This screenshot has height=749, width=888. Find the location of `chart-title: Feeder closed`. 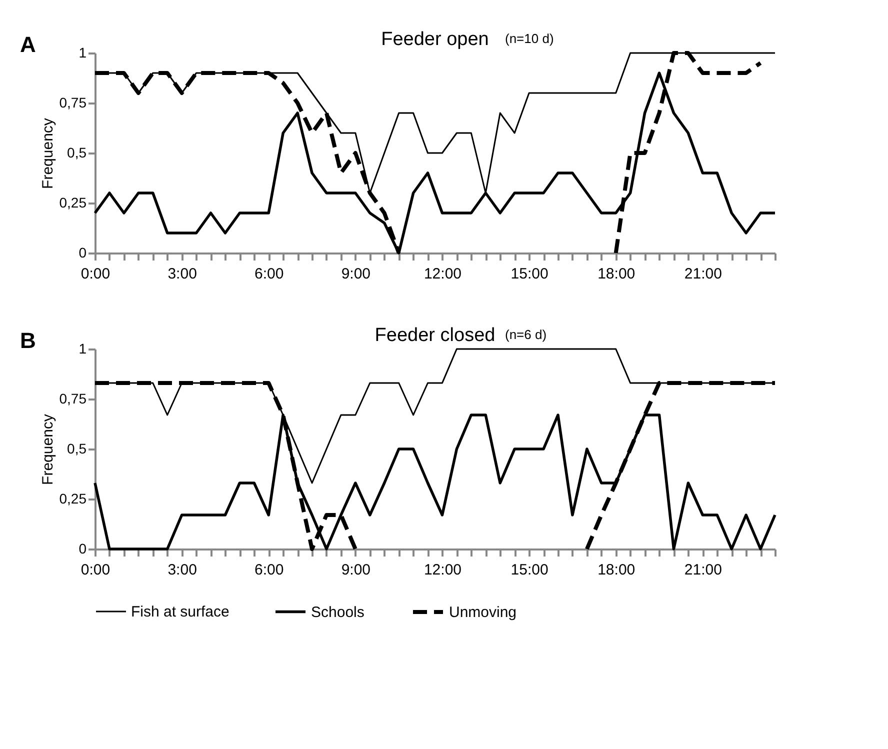

chart-title: Feeder closed is located at coordinates (435, 335).